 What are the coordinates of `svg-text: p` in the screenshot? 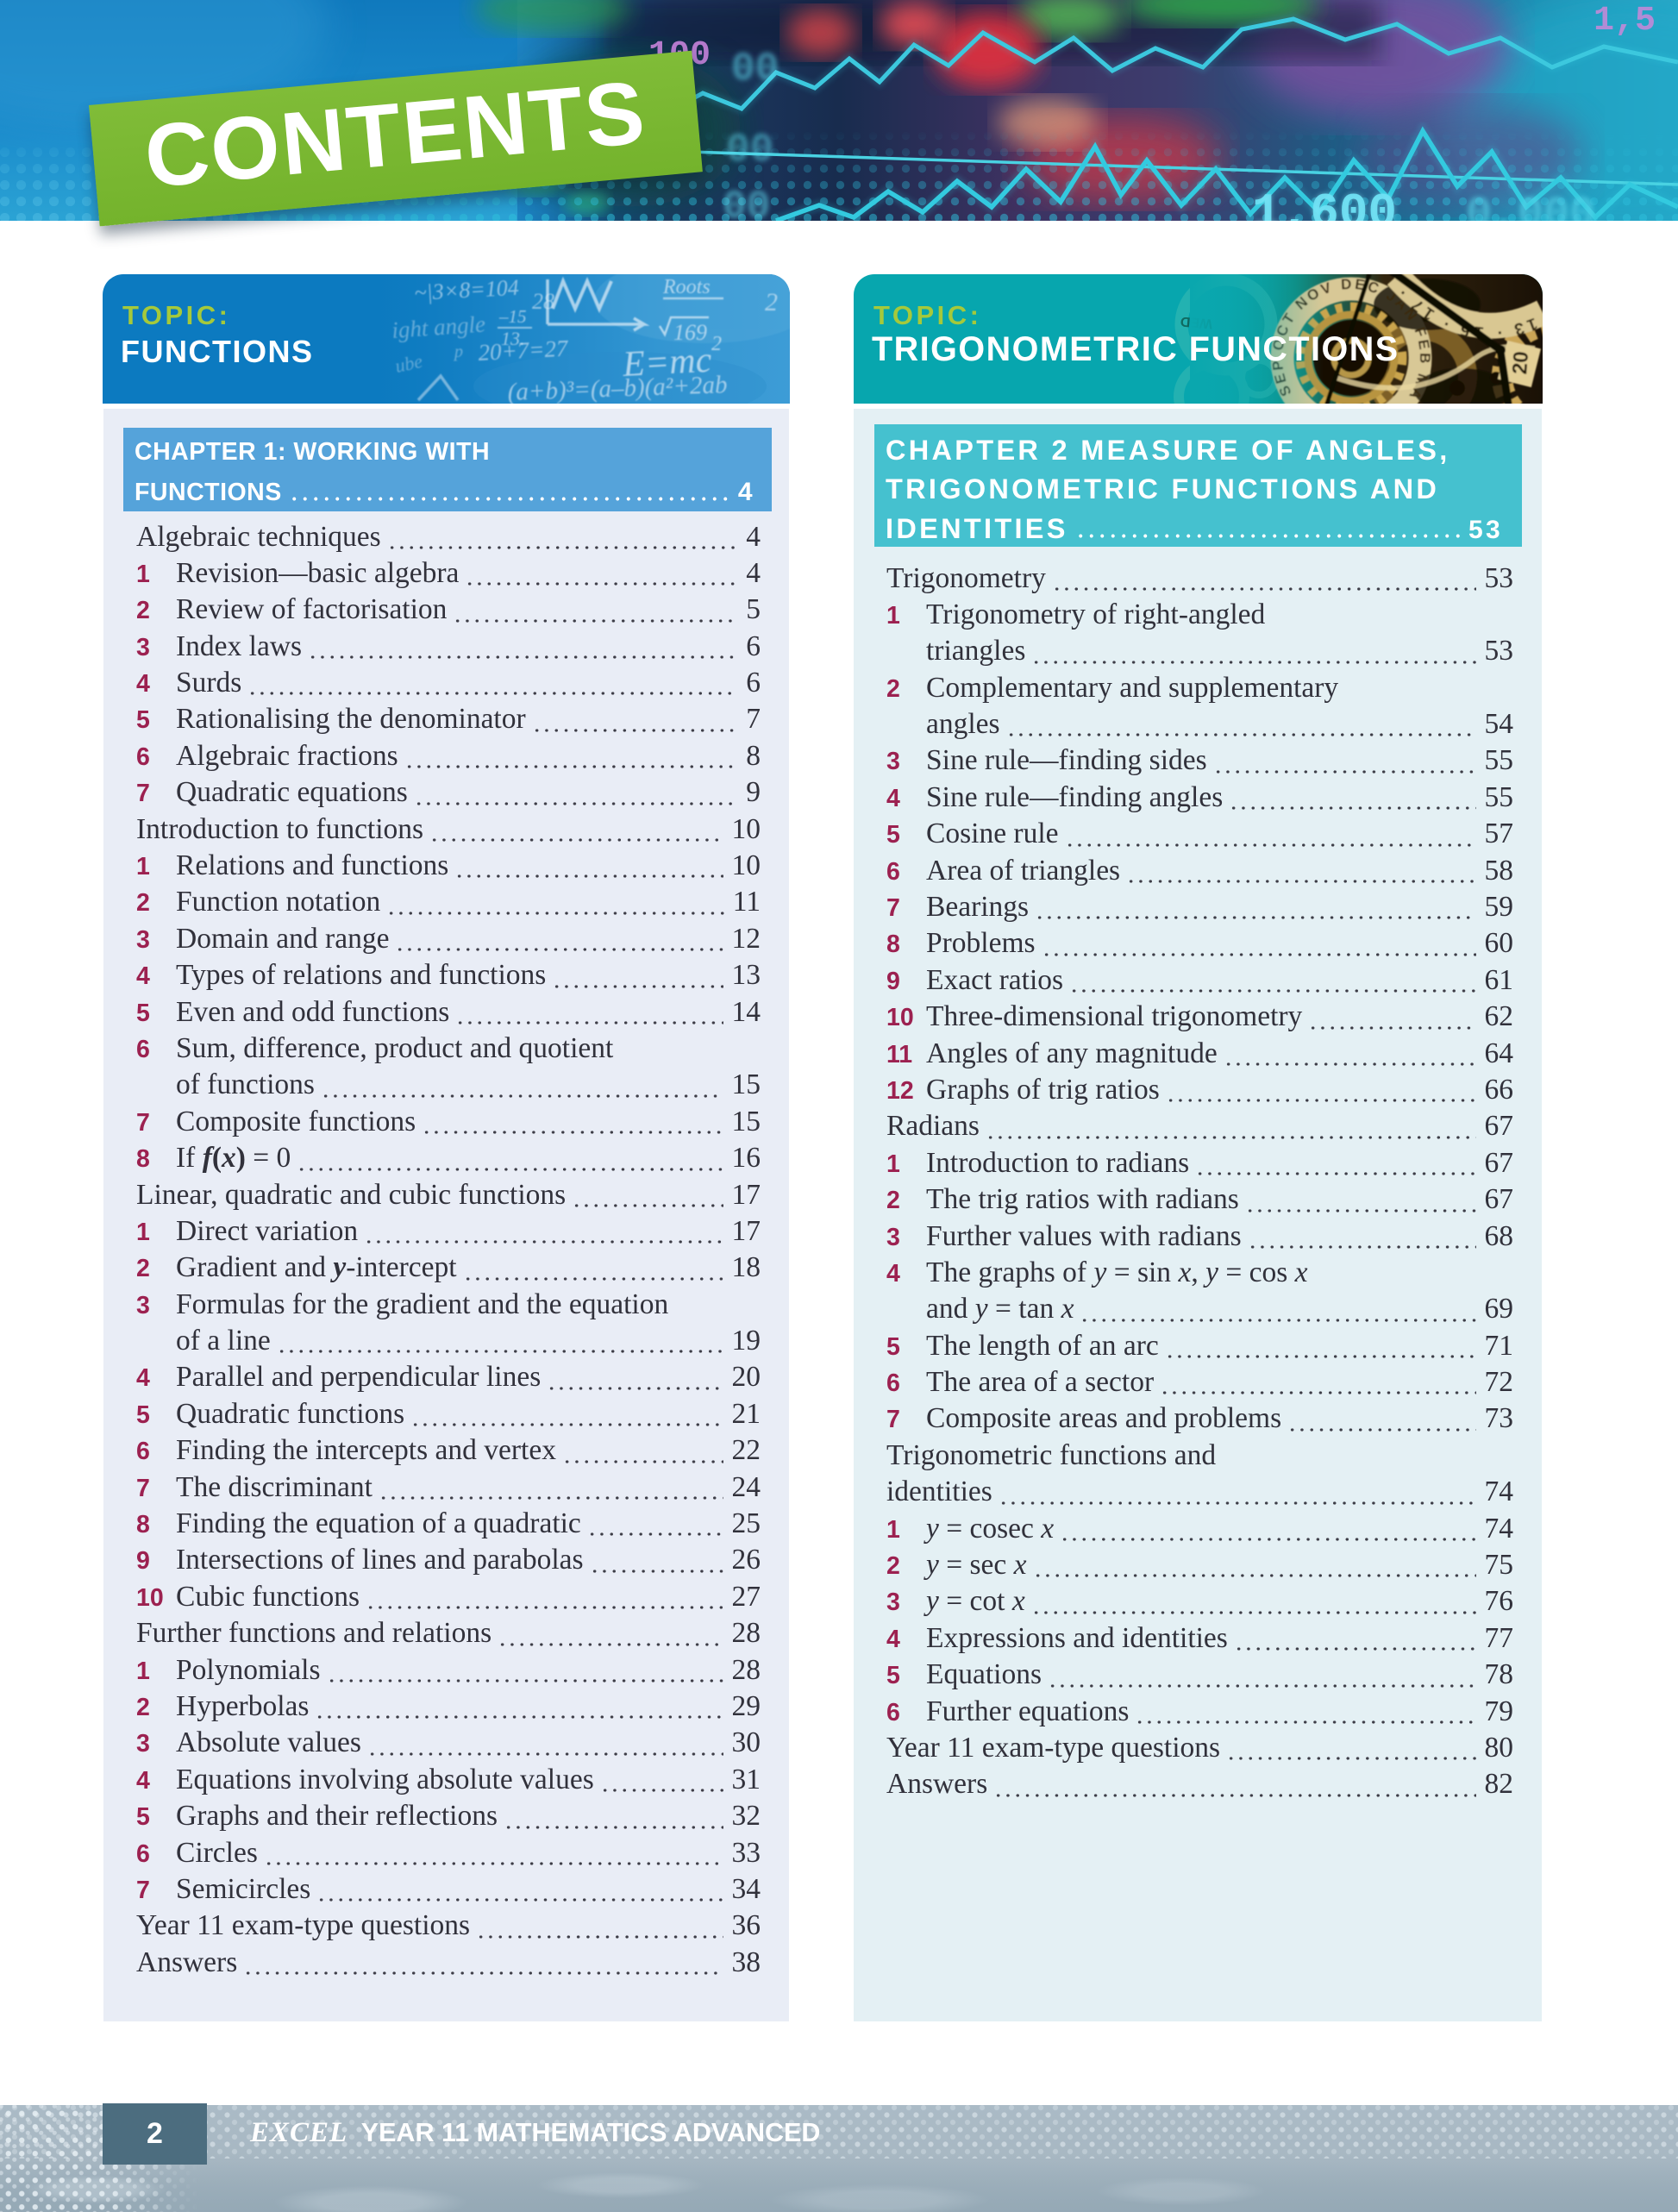 It's located at (458, 351).